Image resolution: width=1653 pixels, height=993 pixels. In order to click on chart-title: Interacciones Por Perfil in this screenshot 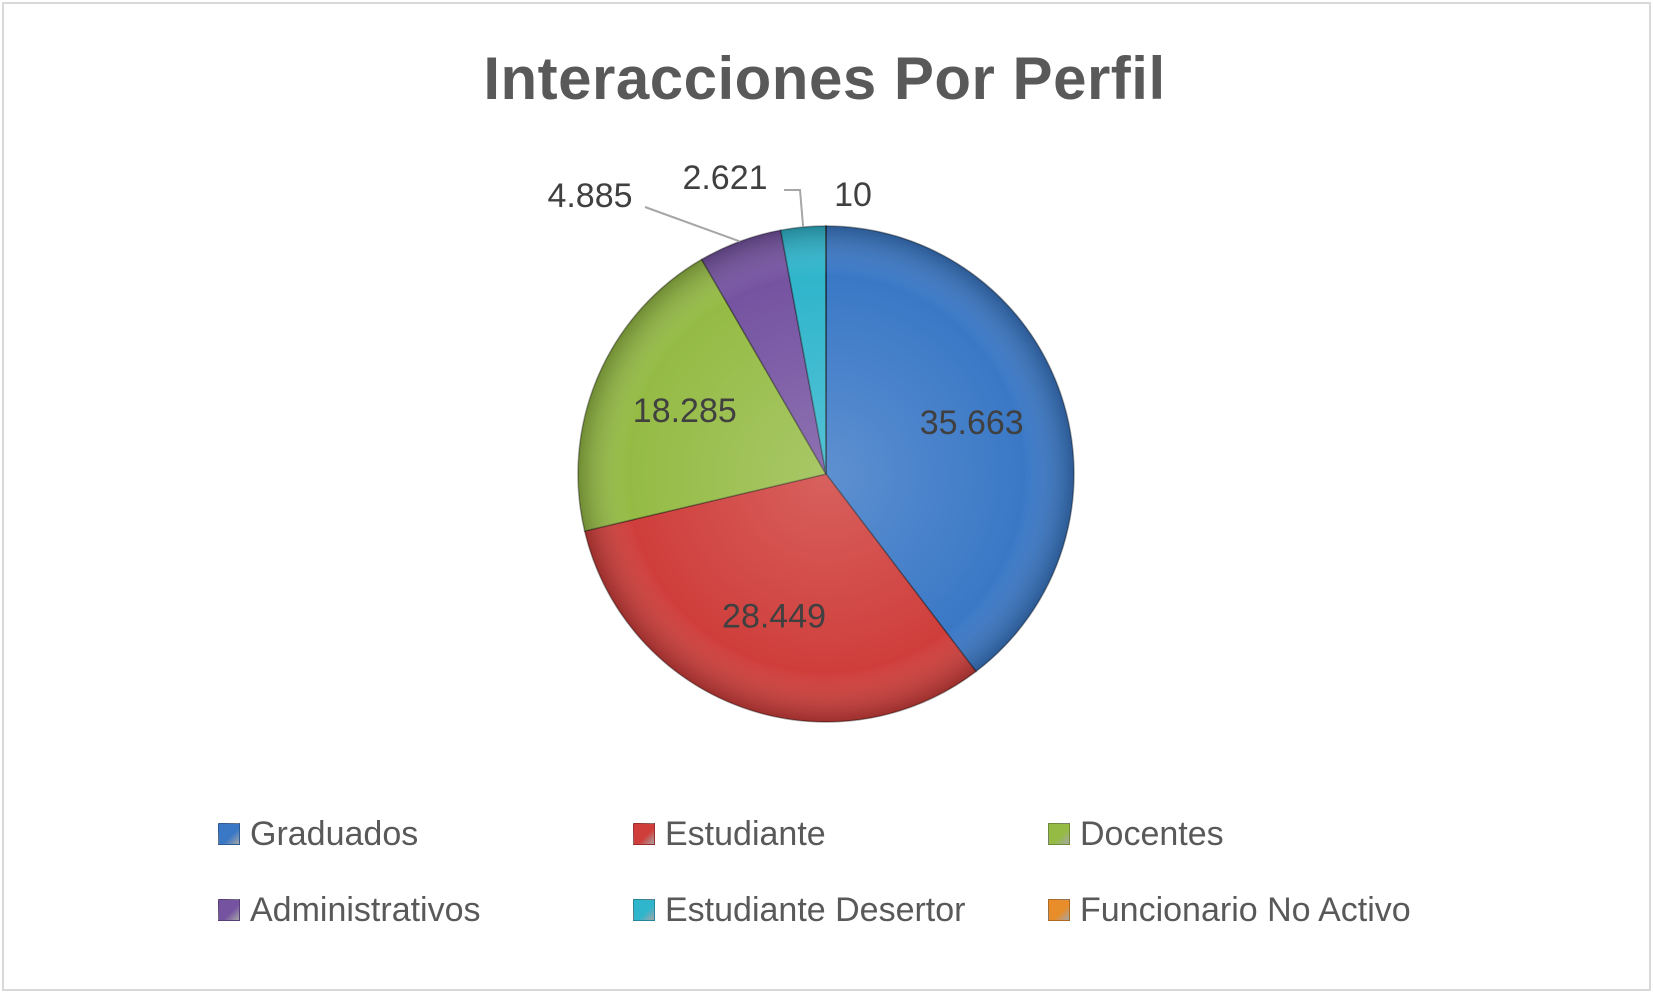, I will do `click(824, 78)`.